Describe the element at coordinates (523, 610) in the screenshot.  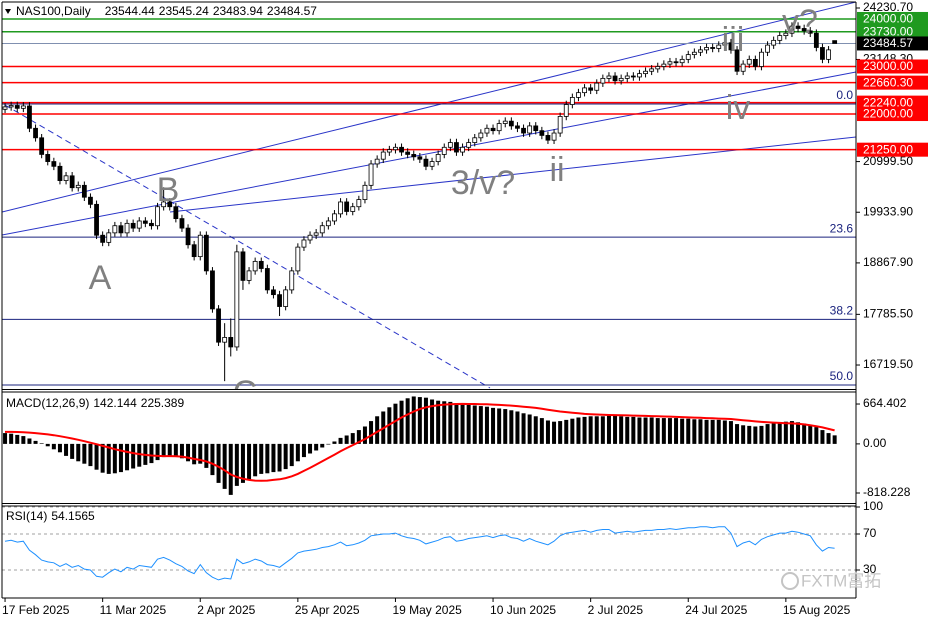
I see `x-tick-label: 10 Jun 2025` at that location.